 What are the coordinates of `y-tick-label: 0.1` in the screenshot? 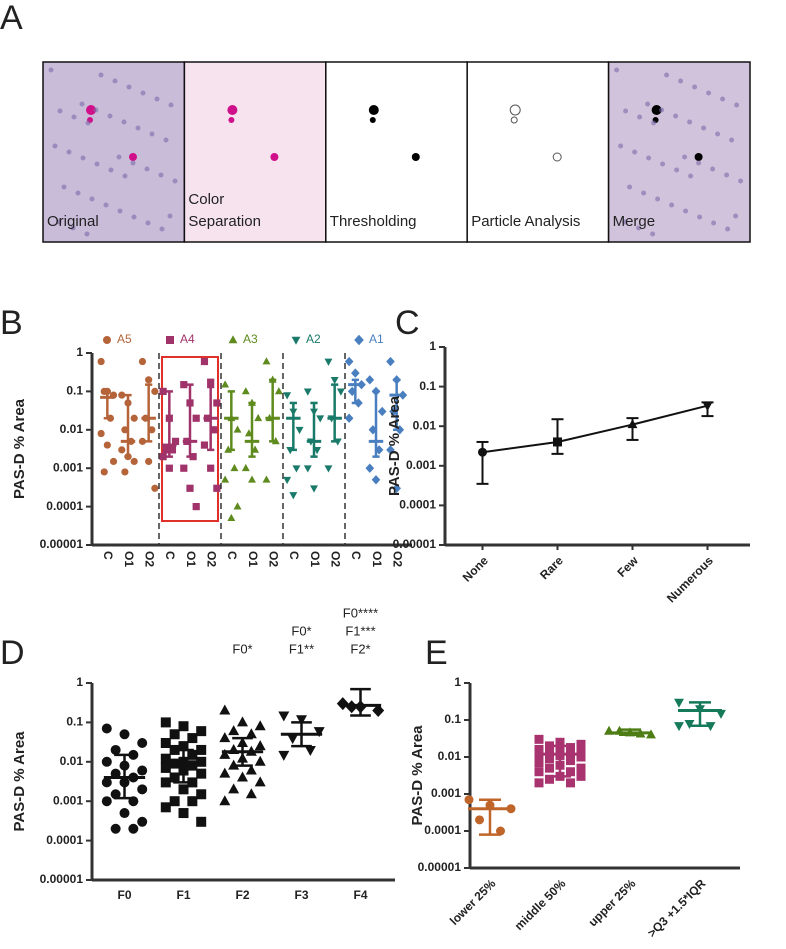 It's located at (74, 722).